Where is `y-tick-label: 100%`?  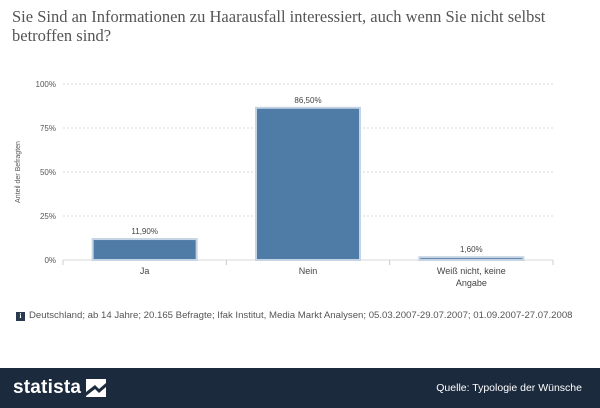 y-tick-label: 100% is located at coordinates (46, 84).